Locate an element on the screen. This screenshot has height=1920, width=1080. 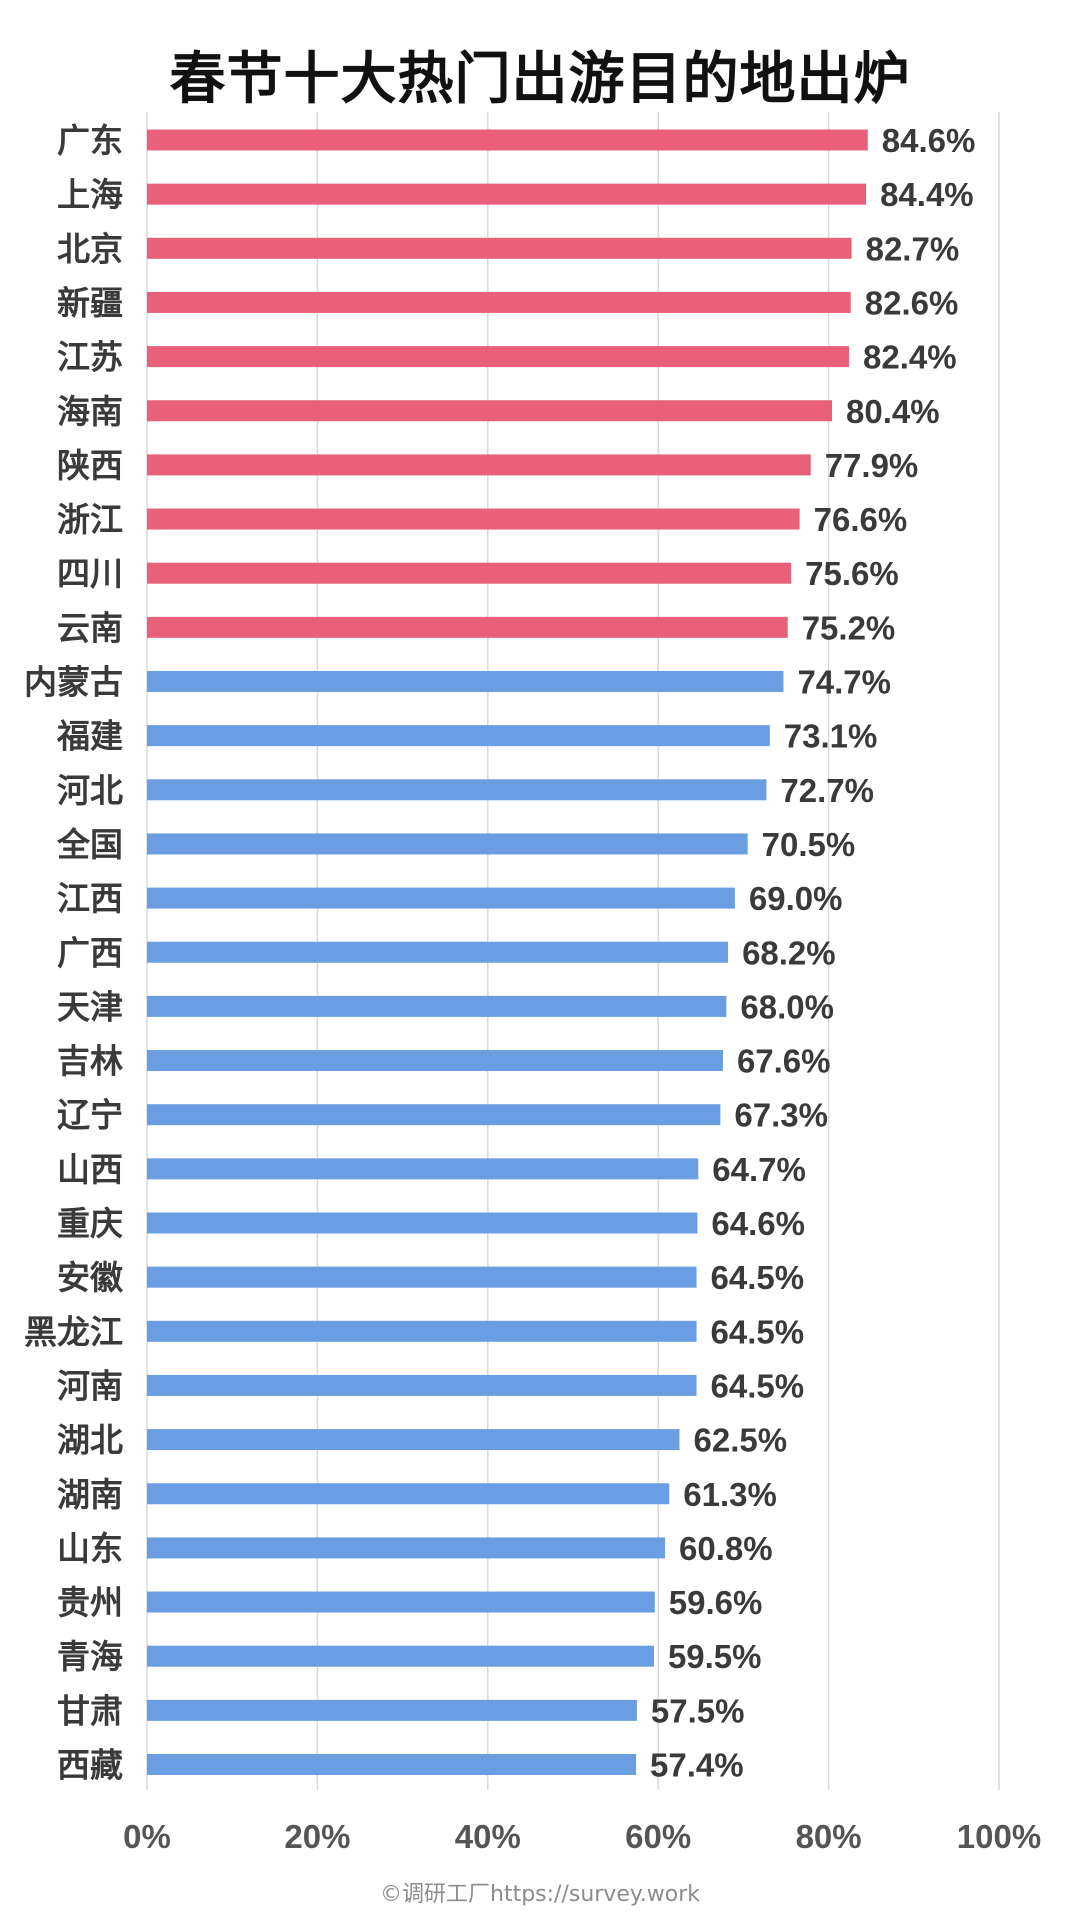
category-label: 云南 is located at coordinates (90, 627).